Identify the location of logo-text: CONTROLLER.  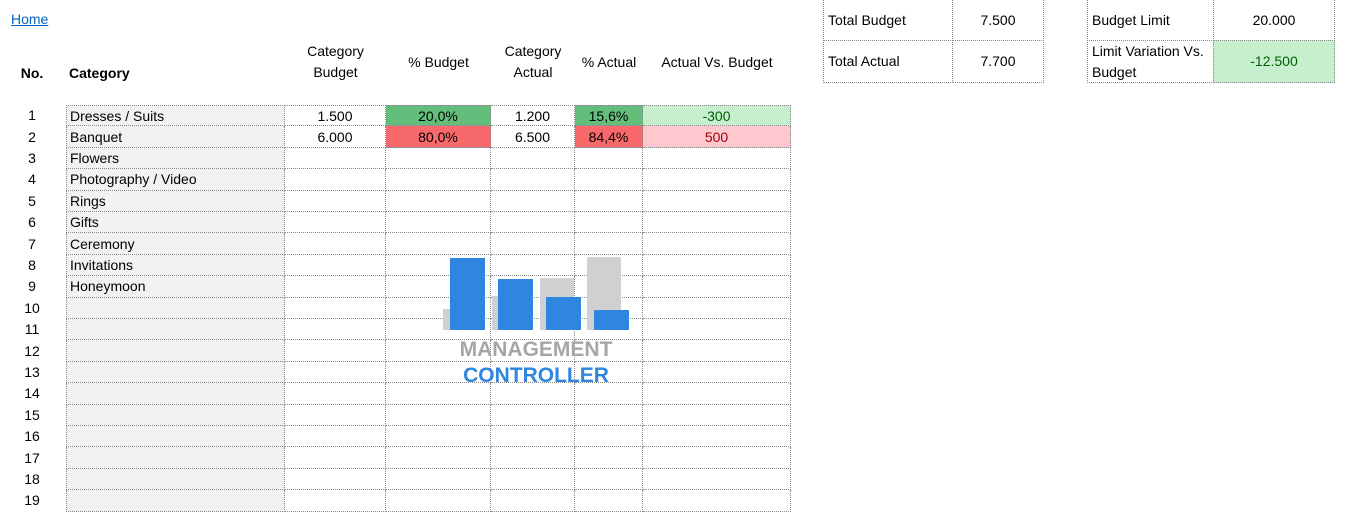
(536, 375).